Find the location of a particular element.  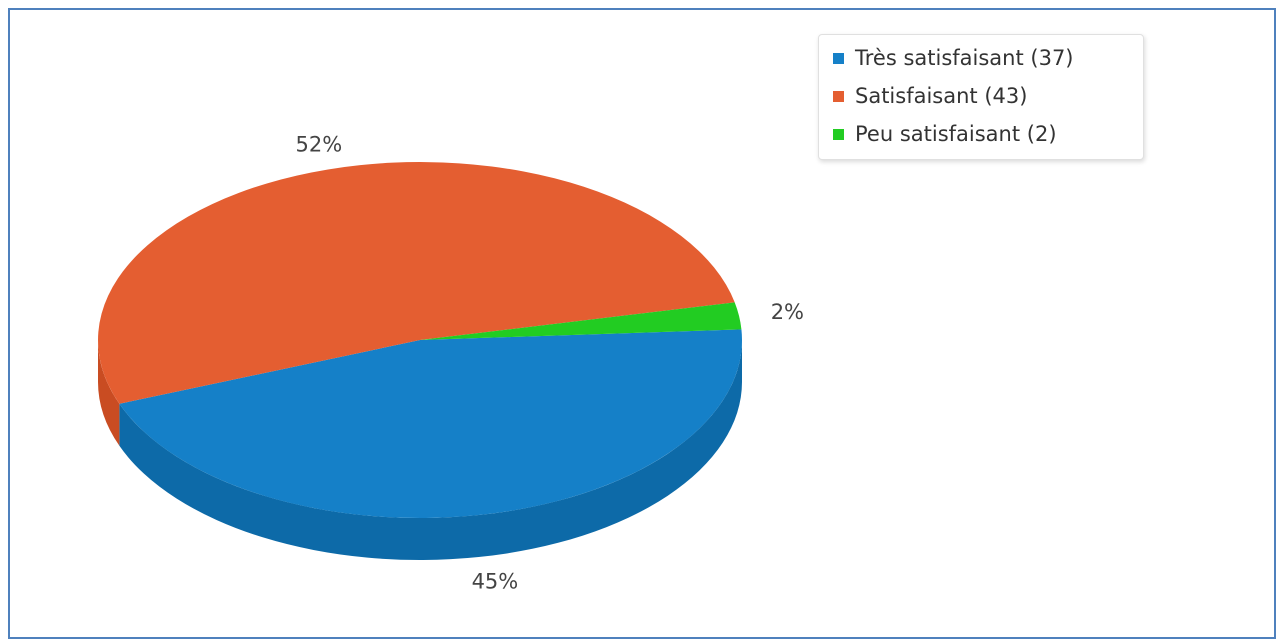

legend-label: Peu satisfaisant (2) is located at coordinates (956, 134).